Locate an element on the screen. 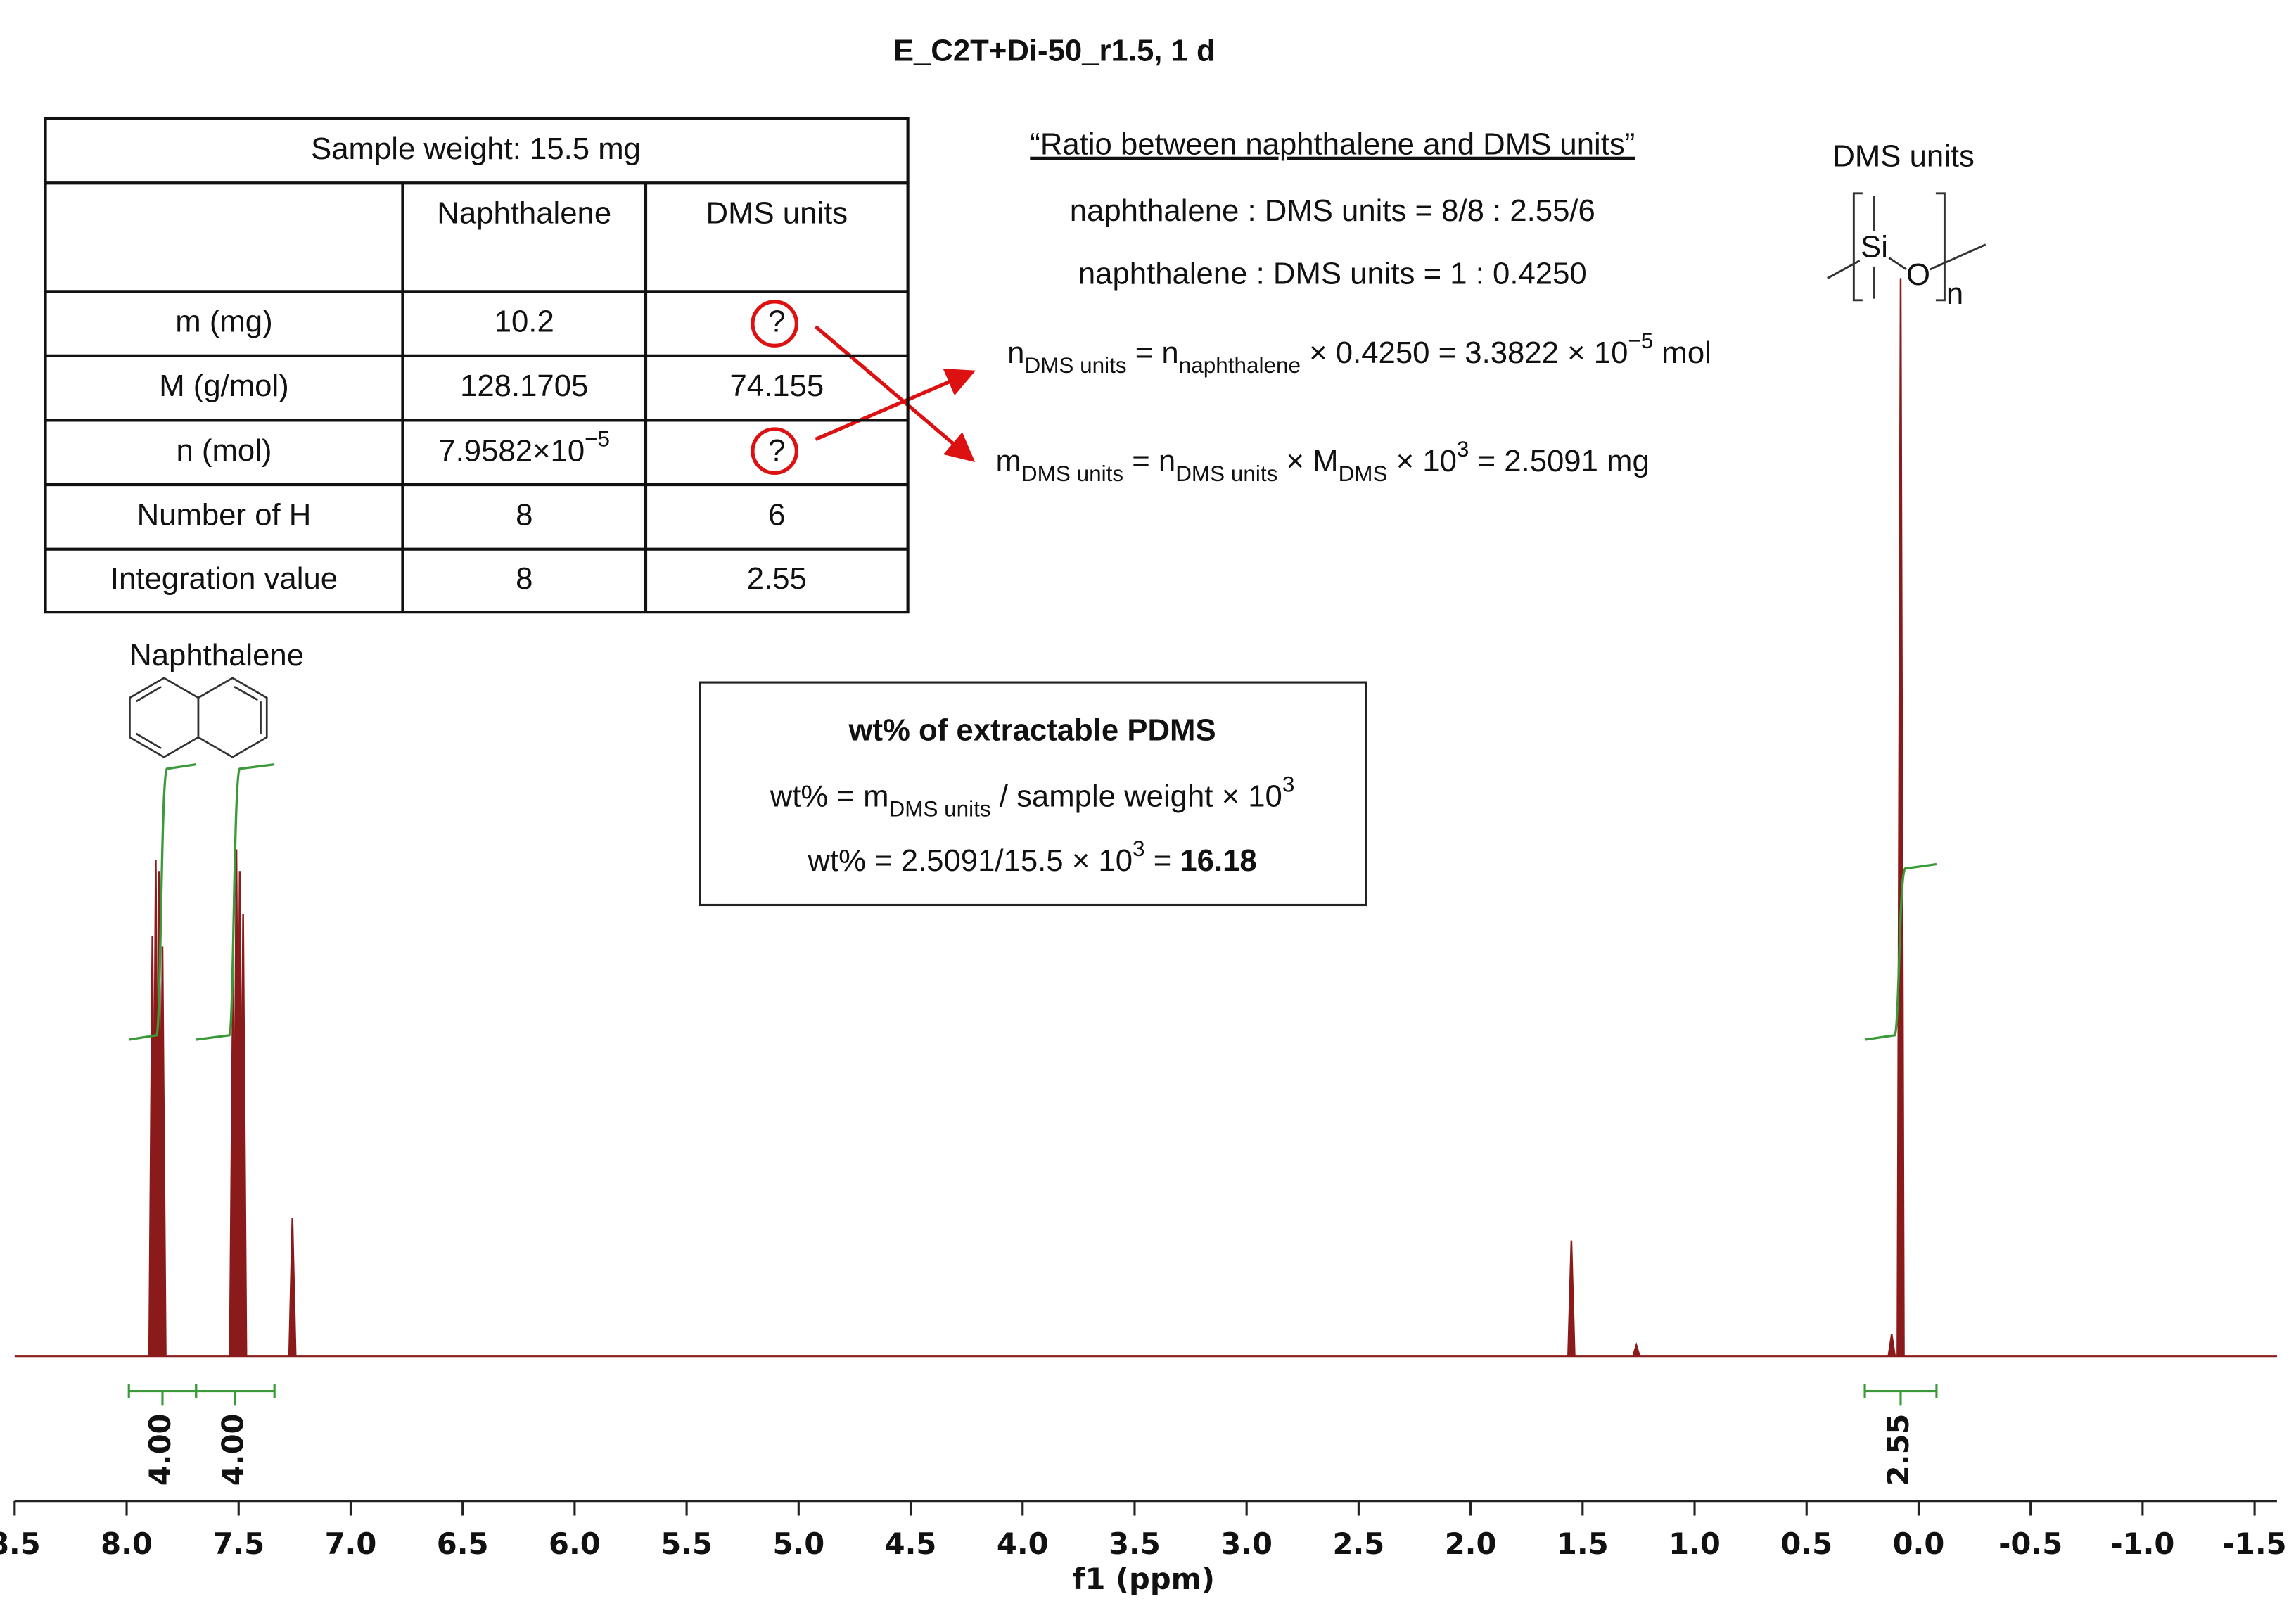 The width and height of the screenshot is (2296, 1613). x-tick-label: 1.0 is located at coordinates (1695, 1543).